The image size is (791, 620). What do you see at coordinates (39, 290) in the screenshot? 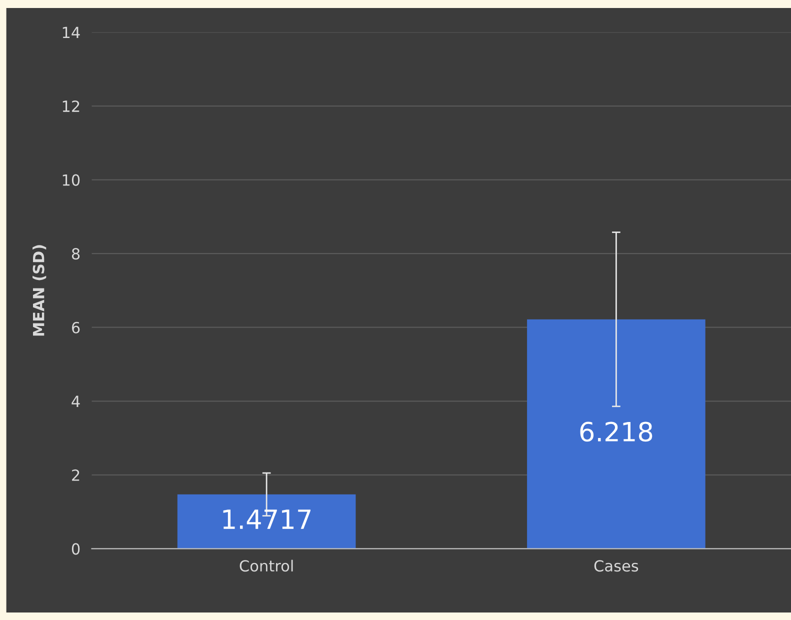
I see `y-axis-title: MEAN (SD)` at bounding box center [39, 290].